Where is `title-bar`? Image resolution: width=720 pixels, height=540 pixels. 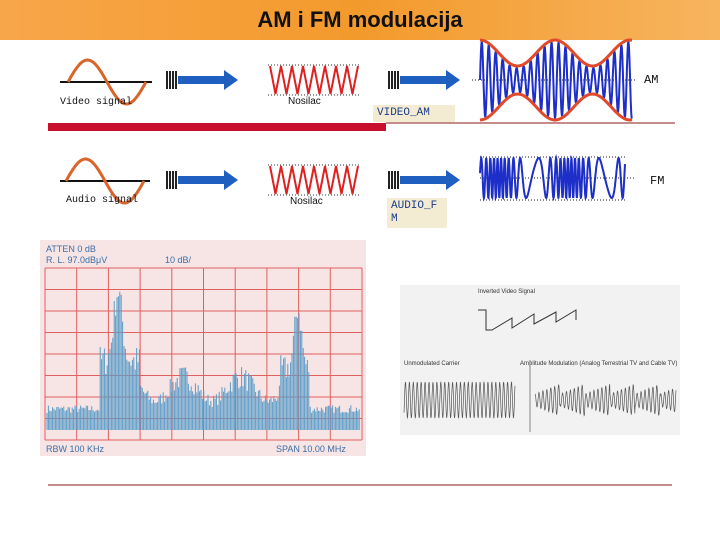
title-bar is located at coordinates (360, 20).